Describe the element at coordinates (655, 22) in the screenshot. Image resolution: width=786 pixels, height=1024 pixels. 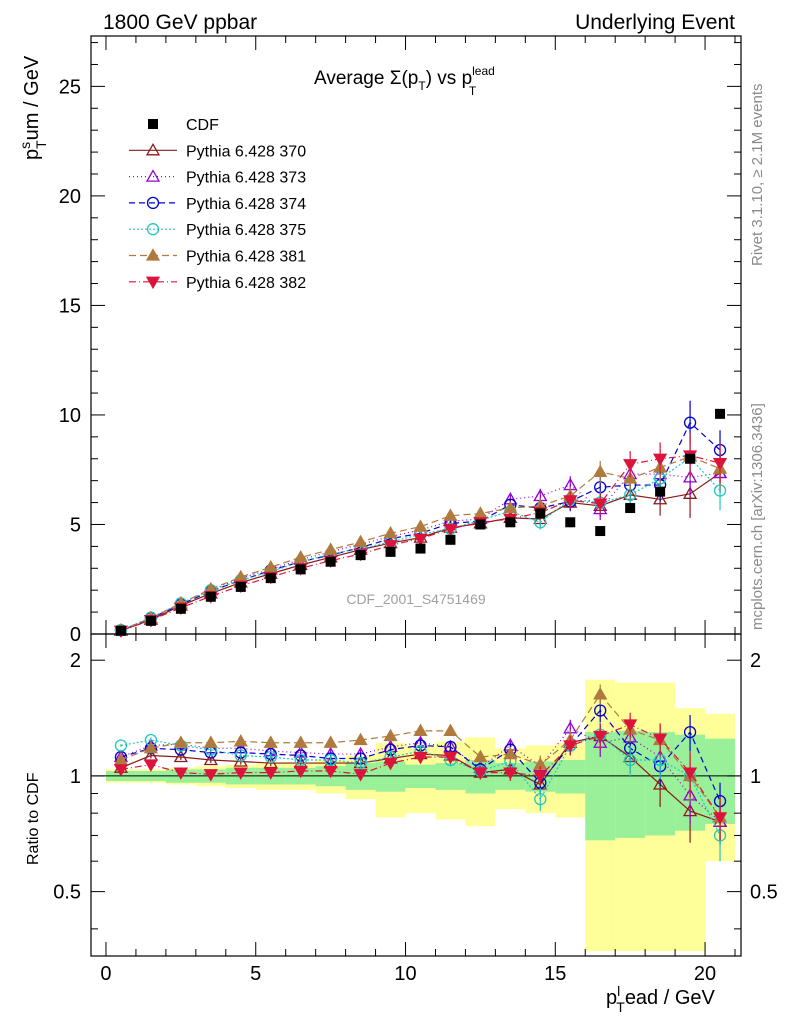
I see `header-right: Underlying Event` at that location.